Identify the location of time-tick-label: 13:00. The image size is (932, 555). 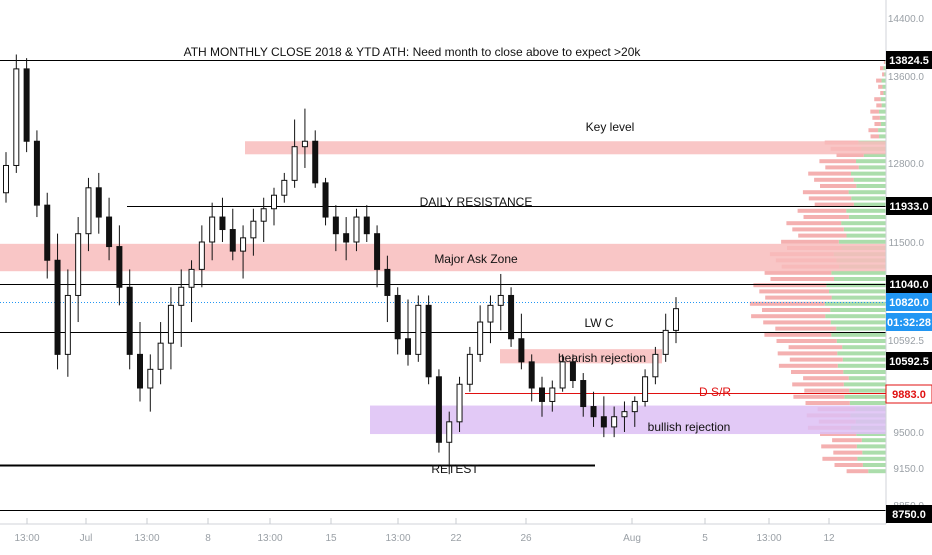
(26, 538).